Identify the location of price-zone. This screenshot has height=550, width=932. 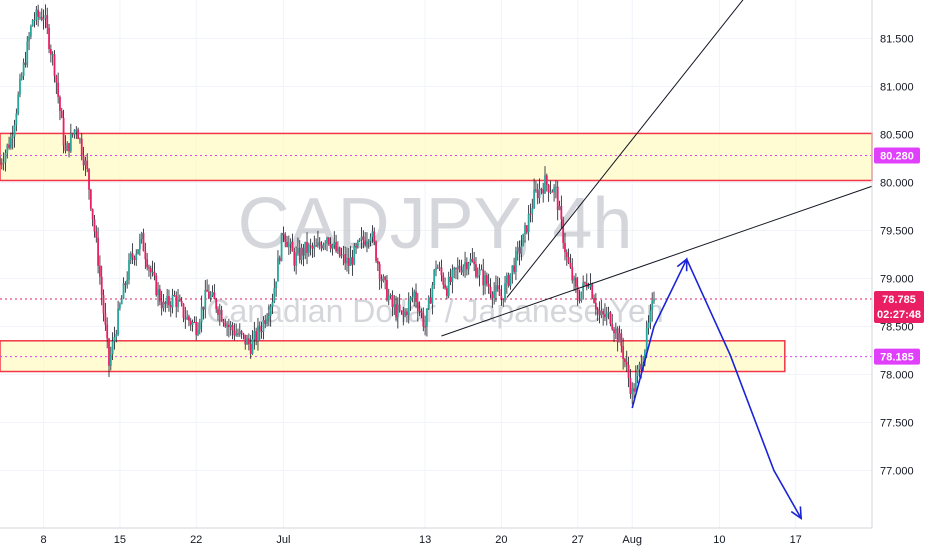
(436, 157).